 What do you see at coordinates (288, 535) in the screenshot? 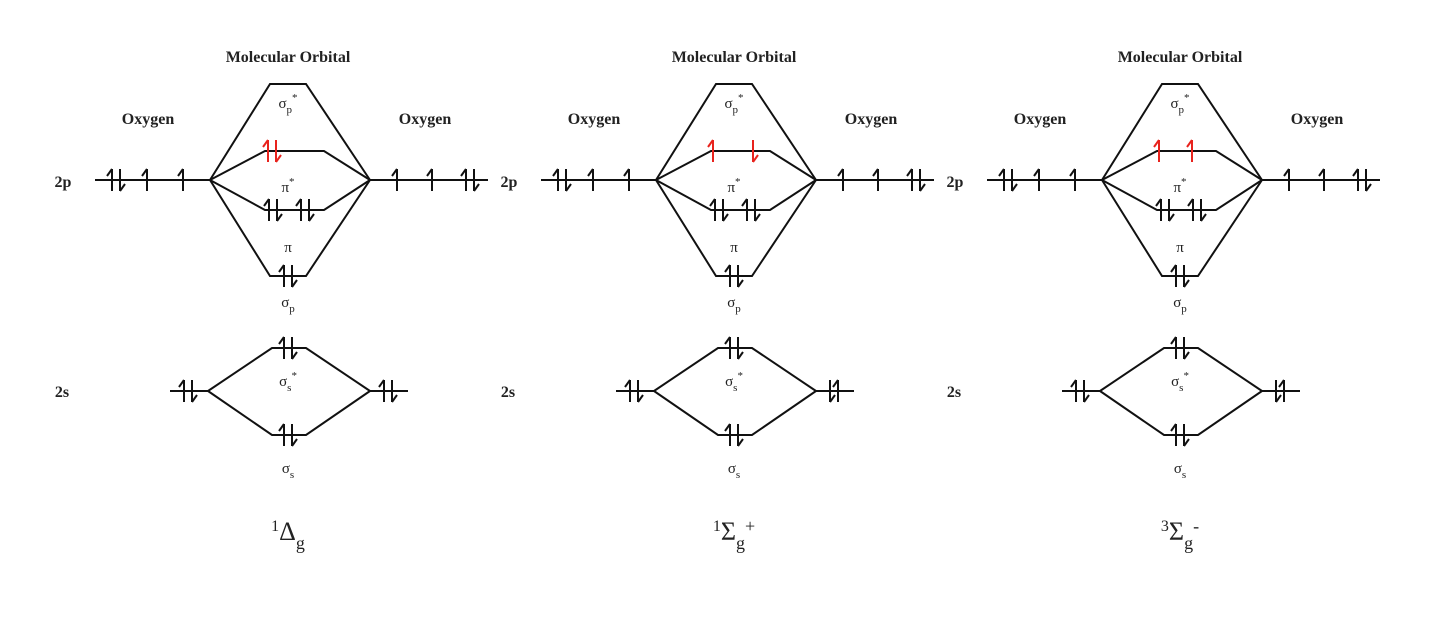
I see `term-symbol: 1Δg` at bounding box center [288, 535].